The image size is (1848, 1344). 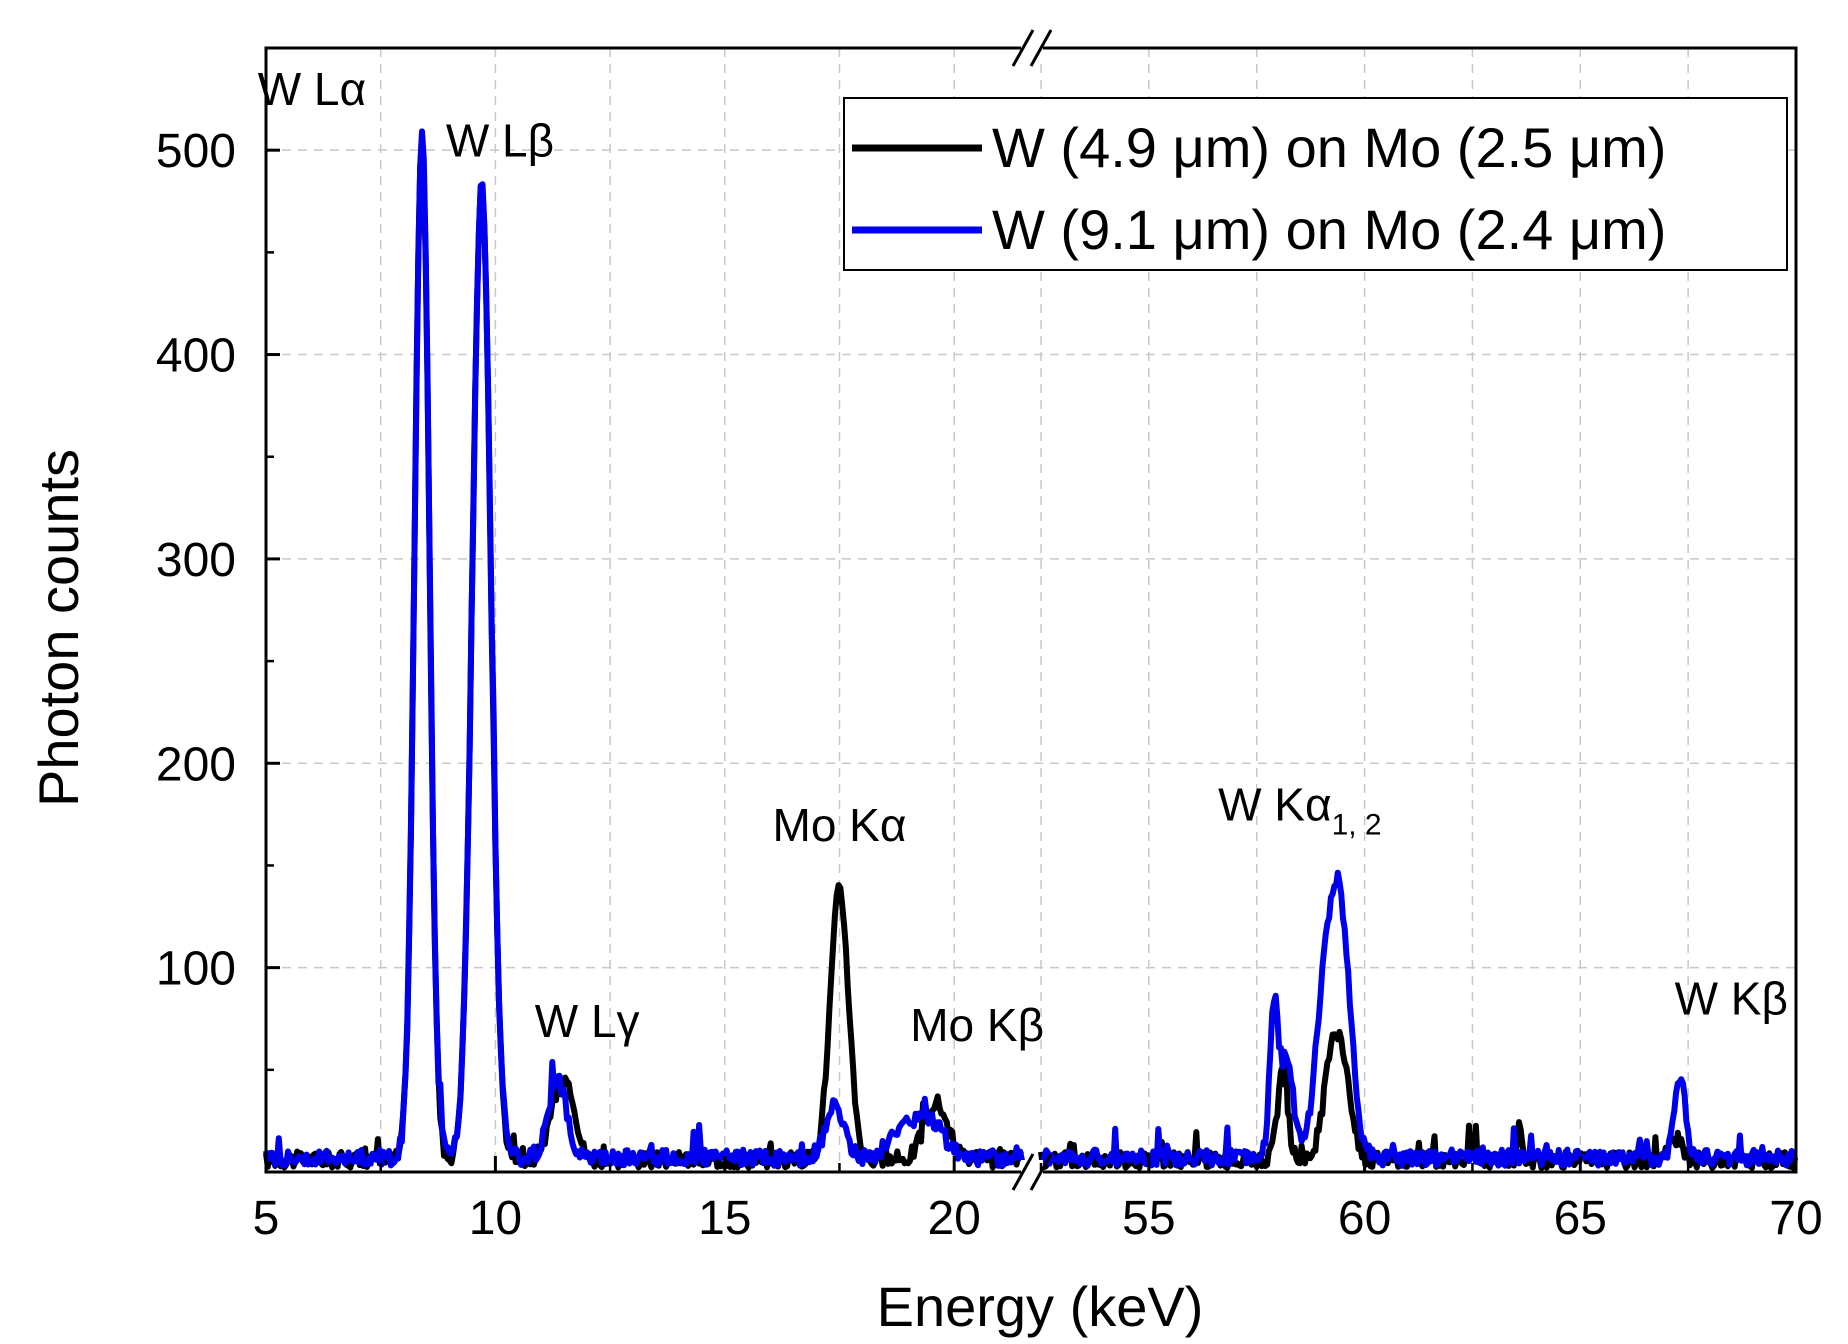 I want to click on peak-label: W Lβ, so click(x=500, y=140).